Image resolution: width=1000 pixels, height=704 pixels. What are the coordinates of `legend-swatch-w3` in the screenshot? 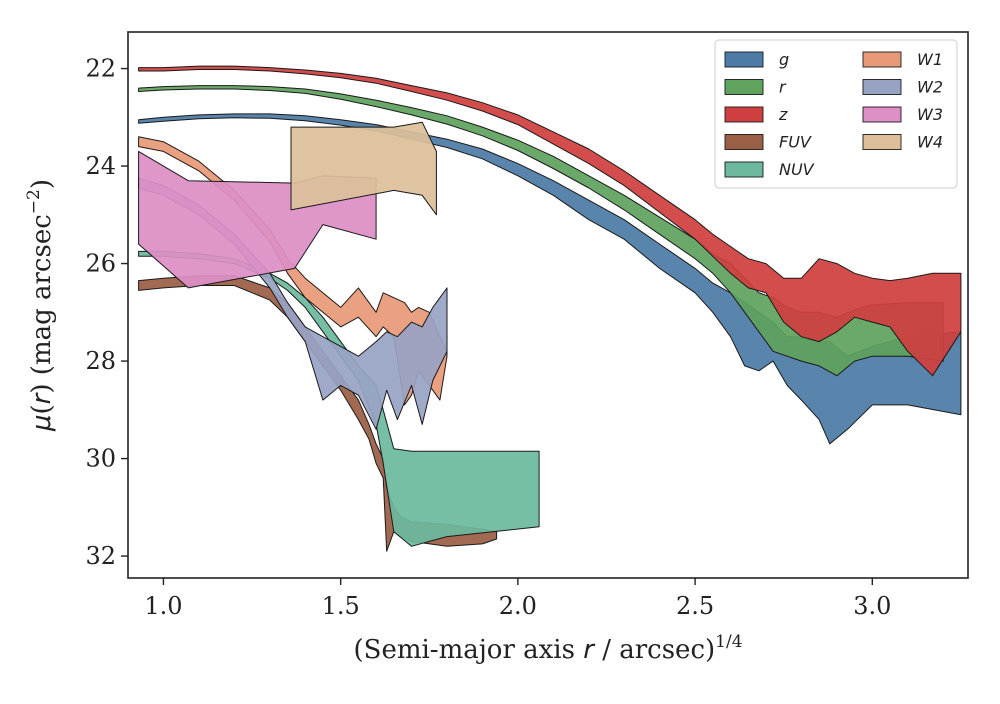 It's located at (882, 114).